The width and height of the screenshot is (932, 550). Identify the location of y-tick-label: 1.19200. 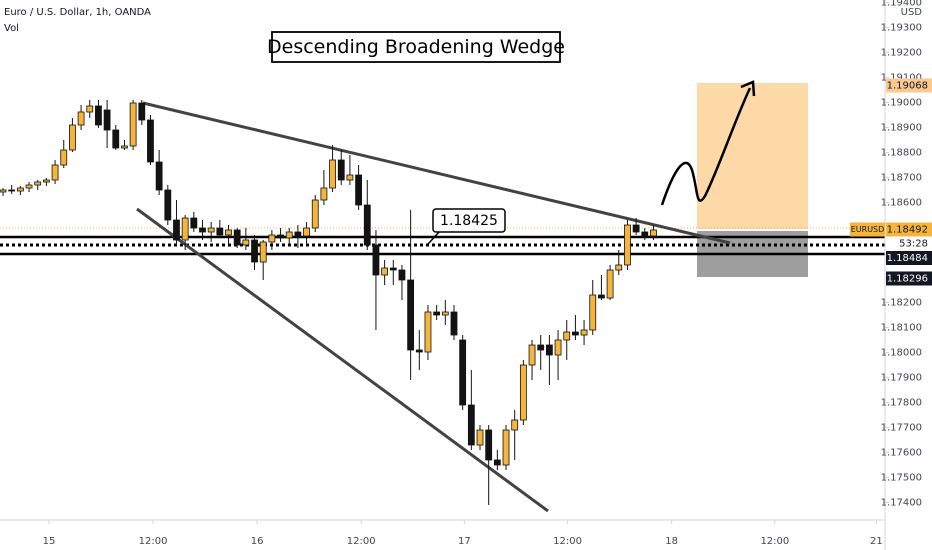
(901, 53).